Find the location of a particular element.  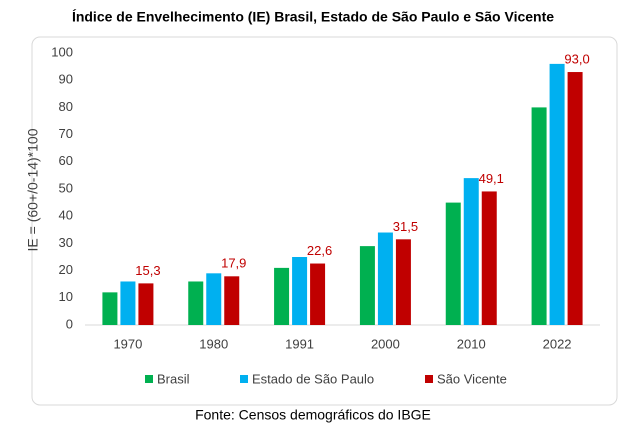

y-tick-label: 100 is located at coordinates (62, 51).